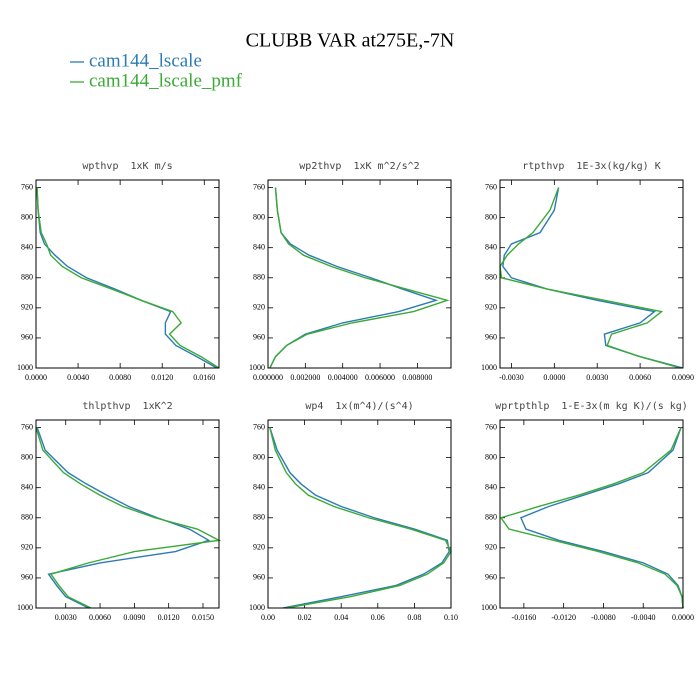  I want to click on x-tick-label: 0.006000, so click(380, 377).